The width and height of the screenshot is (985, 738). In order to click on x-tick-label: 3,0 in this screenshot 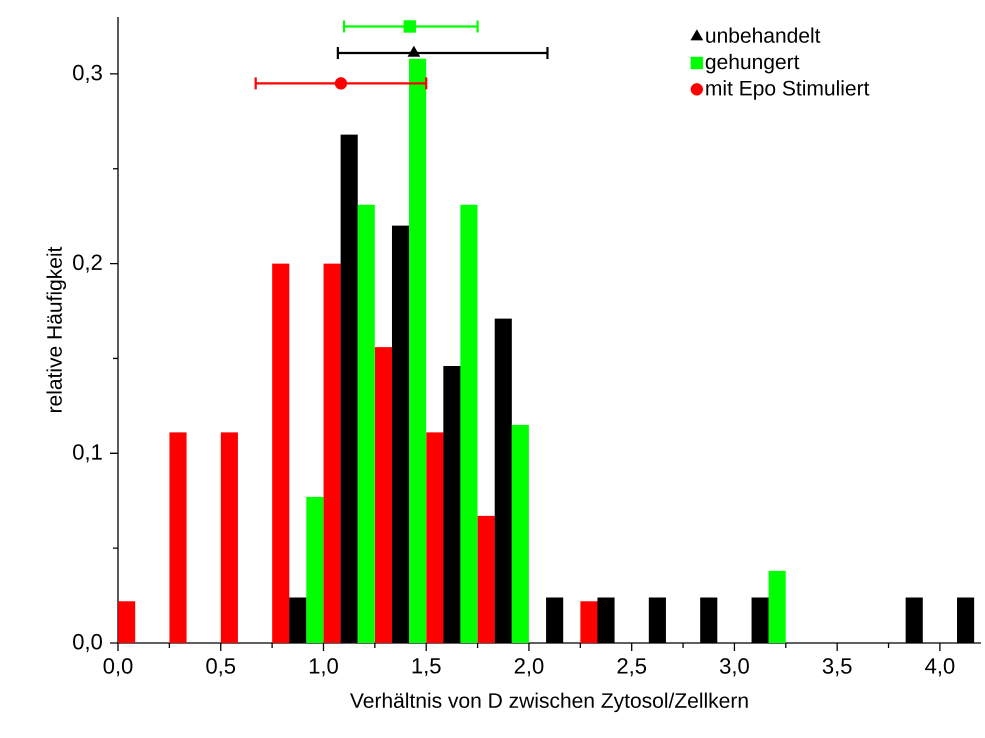, I will do `click(734, 667)`.